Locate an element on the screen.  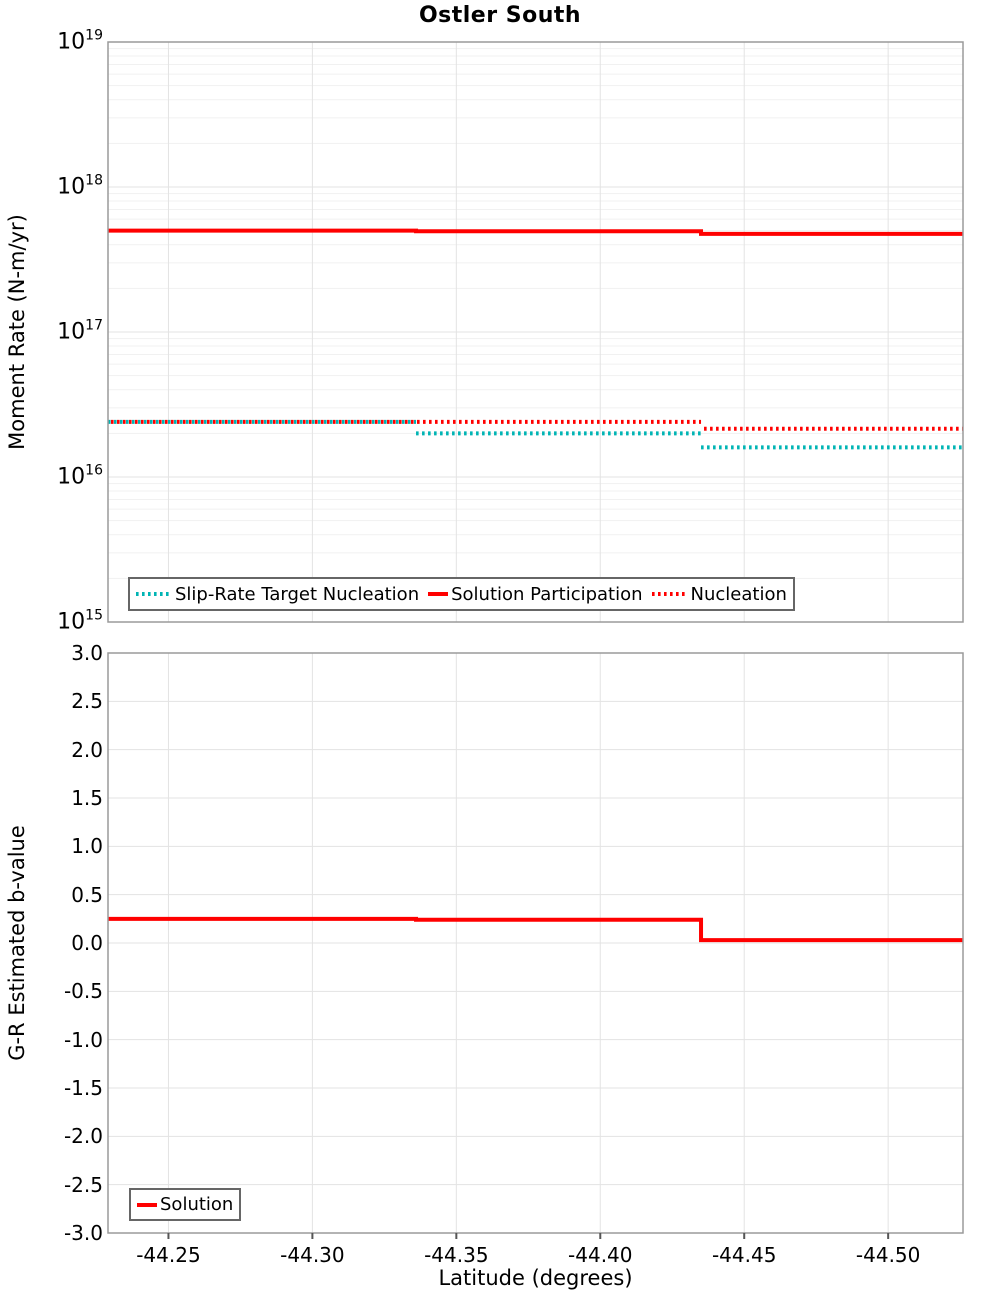
chart-title: Ostler South is located at coordinates (500, 15).